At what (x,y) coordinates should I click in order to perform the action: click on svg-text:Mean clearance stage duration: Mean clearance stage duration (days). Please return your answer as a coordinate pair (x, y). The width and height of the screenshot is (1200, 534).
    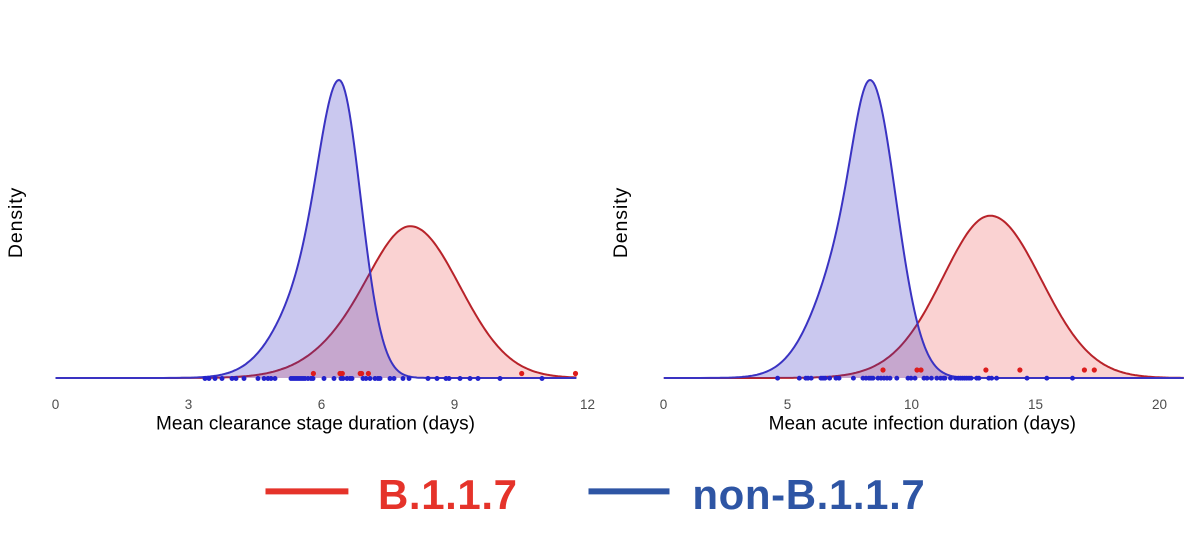
    Looking at the image, I should click on (315, 423).